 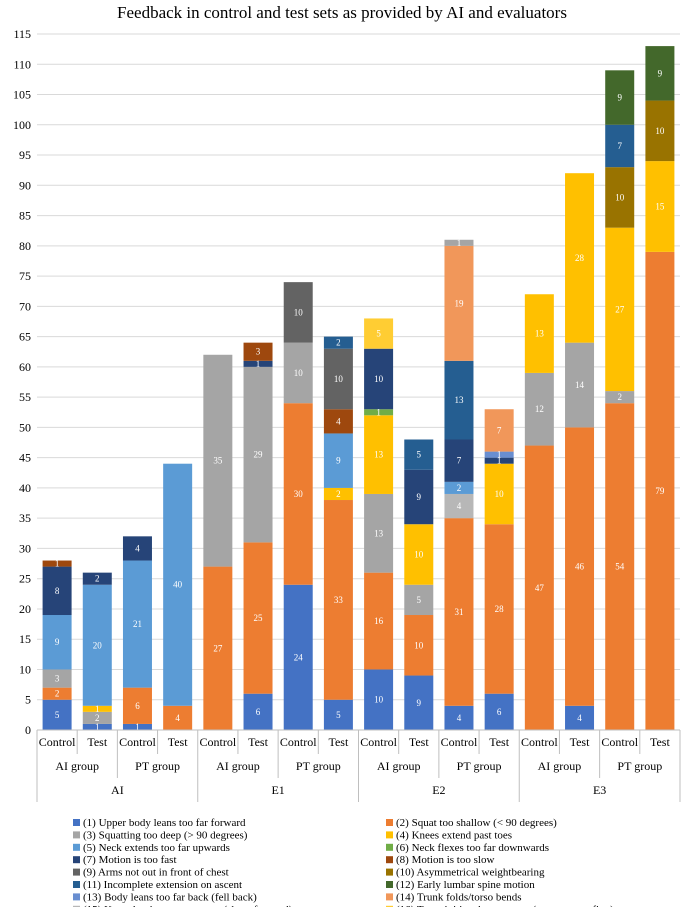 What do you see at coordinates (28, 730) in the screenshot?
I see `y-tick-label: 0` at bounding box center [28, 730].